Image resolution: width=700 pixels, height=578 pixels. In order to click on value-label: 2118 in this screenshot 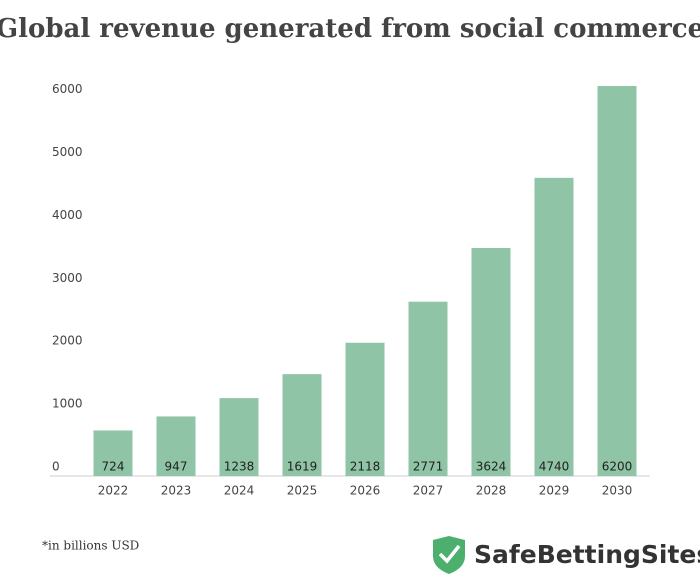, I will do `click(365, 467)`.